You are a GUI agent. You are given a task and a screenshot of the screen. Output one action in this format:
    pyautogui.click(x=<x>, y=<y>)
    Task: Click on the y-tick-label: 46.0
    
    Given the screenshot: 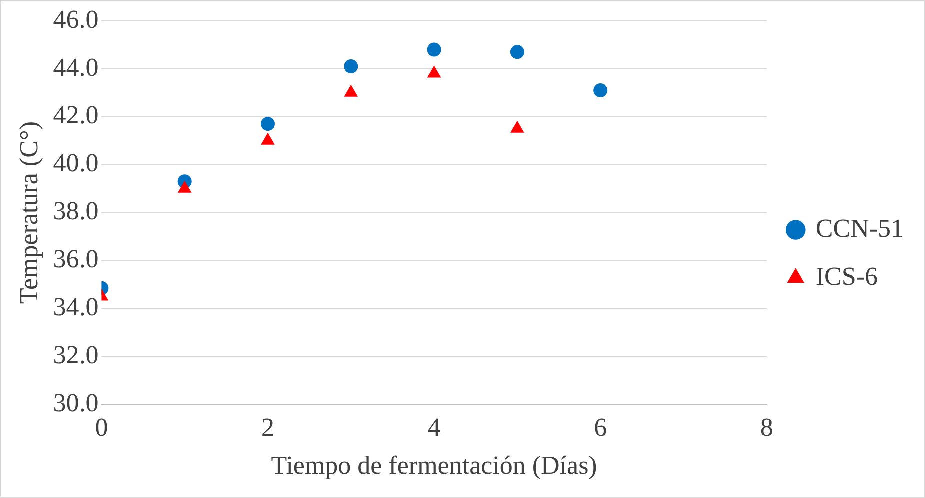 What is the action you would take?
    pyautogui.click(x=76, y=19)
    